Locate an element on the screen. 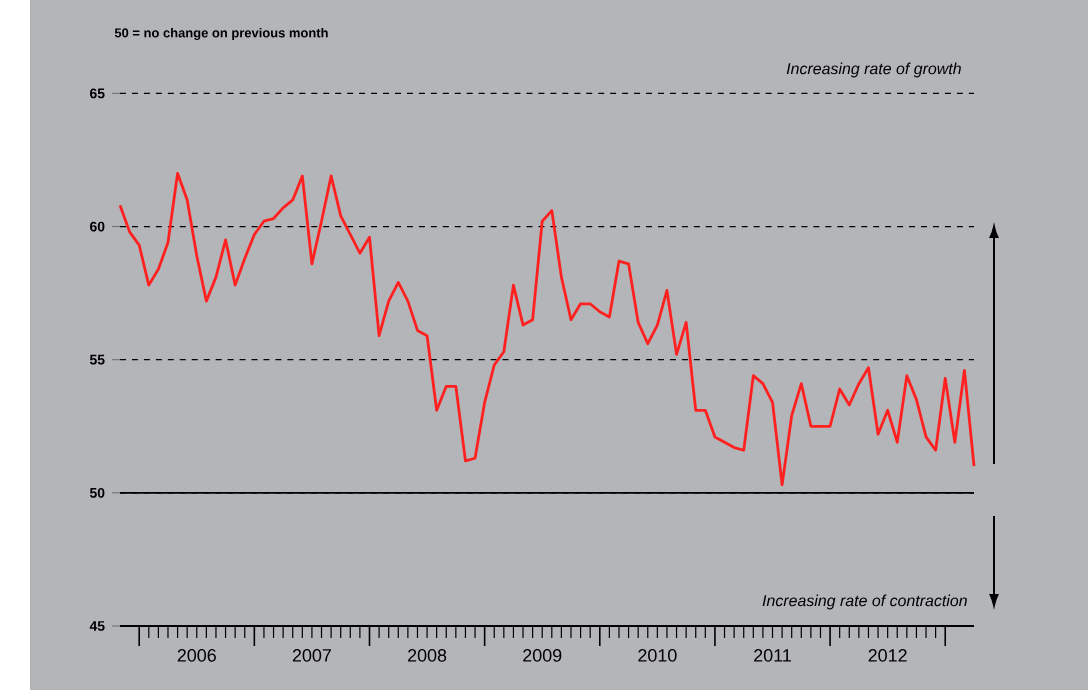 The height and width of the screenshot is (690, 1088). x-tick-label: 2008 is located at coordinates (427, 655).